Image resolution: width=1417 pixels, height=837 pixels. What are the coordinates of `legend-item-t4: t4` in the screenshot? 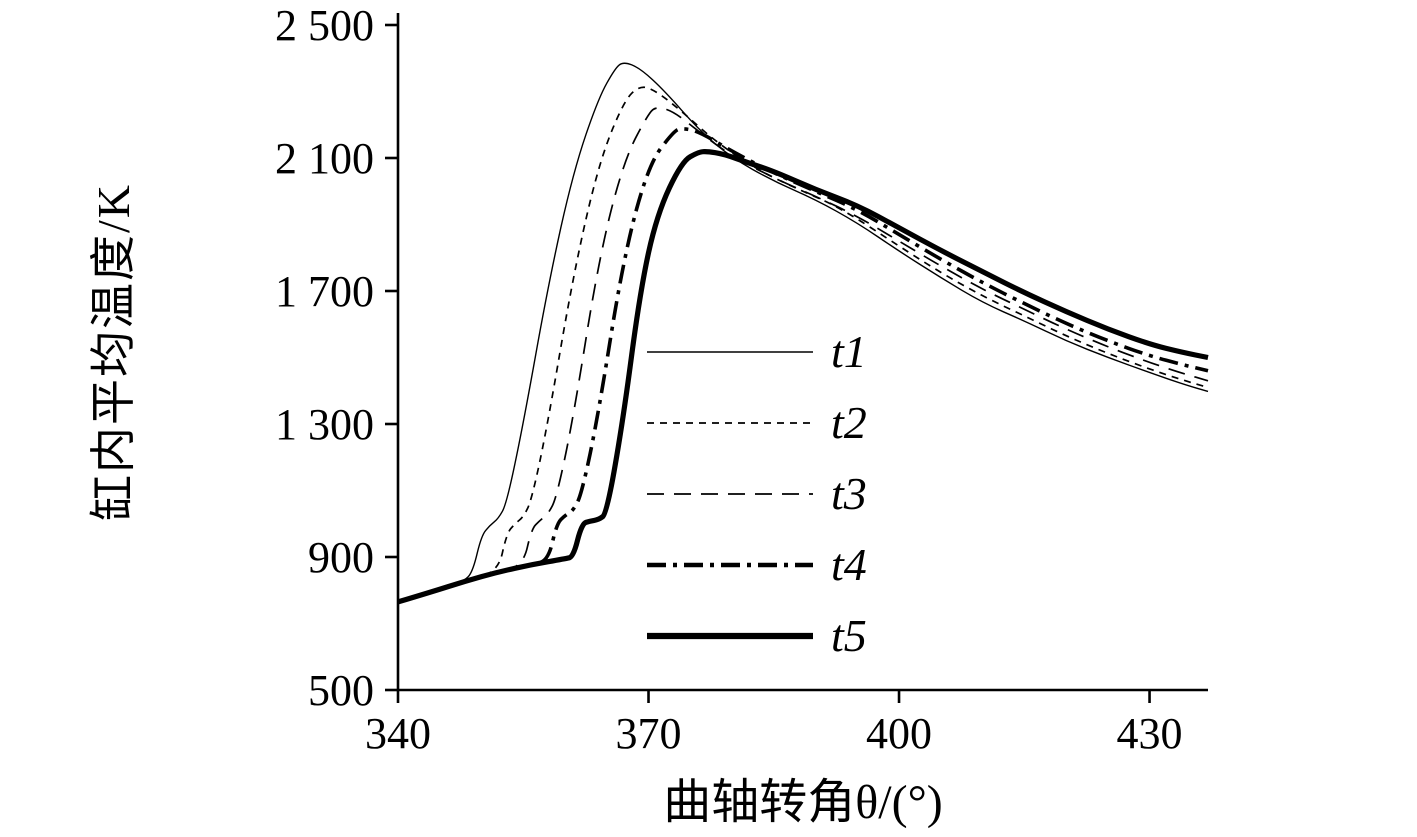 It's located at (756, 564).